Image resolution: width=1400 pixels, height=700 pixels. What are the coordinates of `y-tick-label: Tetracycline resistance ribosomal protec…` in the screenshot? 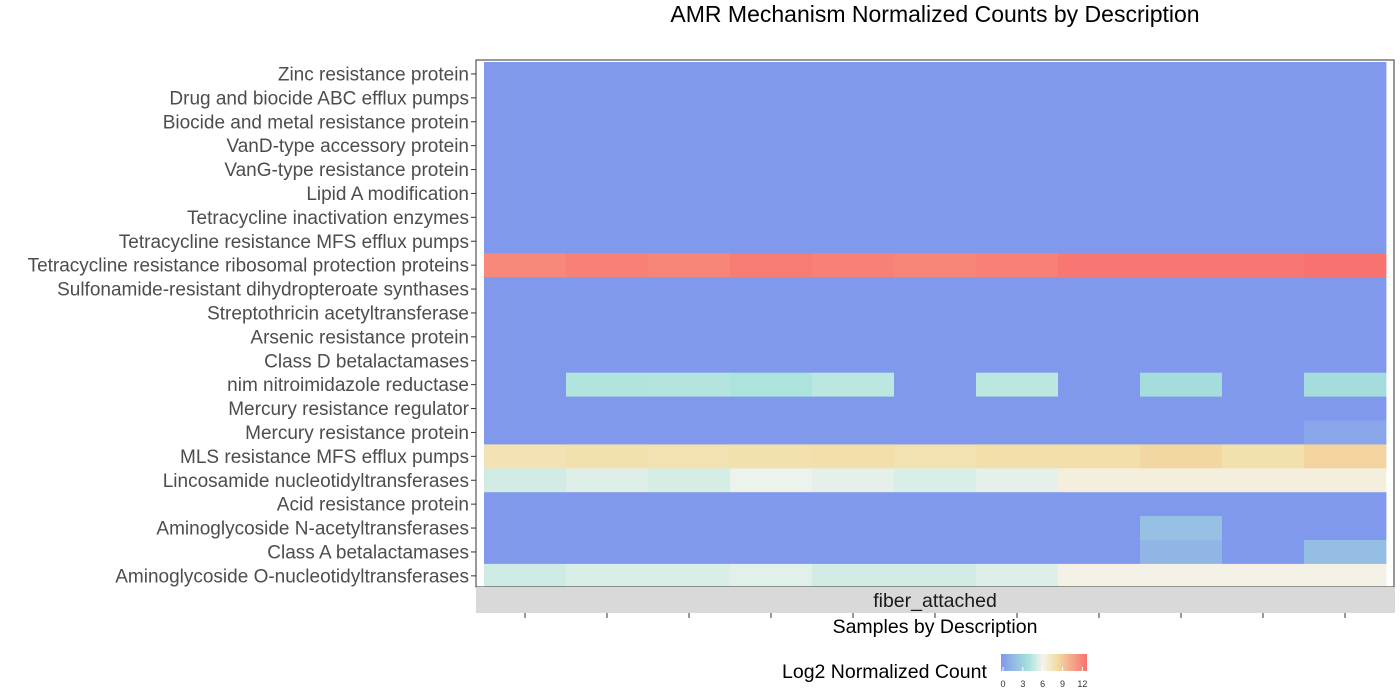 It's located at (248, 266).